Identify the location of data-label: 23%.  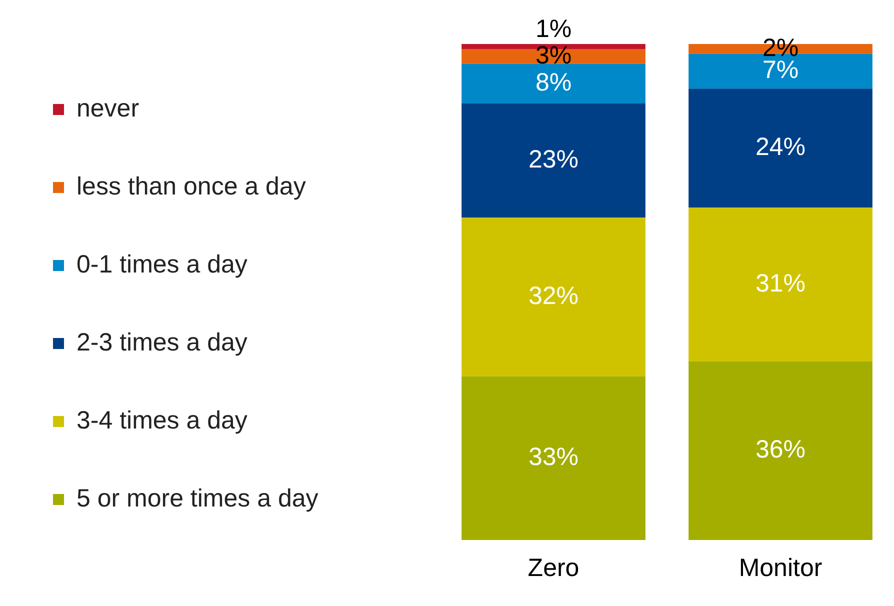
(553, 159).